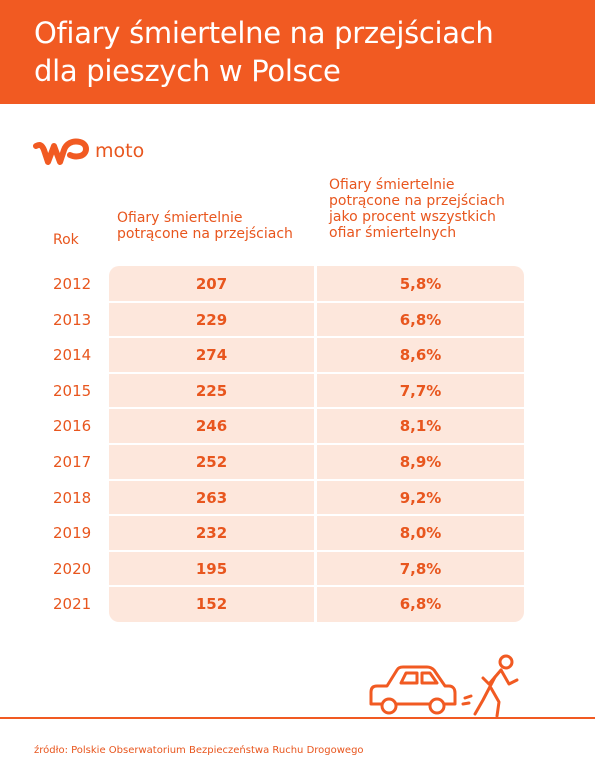 The image size is (595, 770). What do you see at coordinates (66, 240) in the screenshot?
I see `column-header-year: Rok` at bounding box center [66, 240].